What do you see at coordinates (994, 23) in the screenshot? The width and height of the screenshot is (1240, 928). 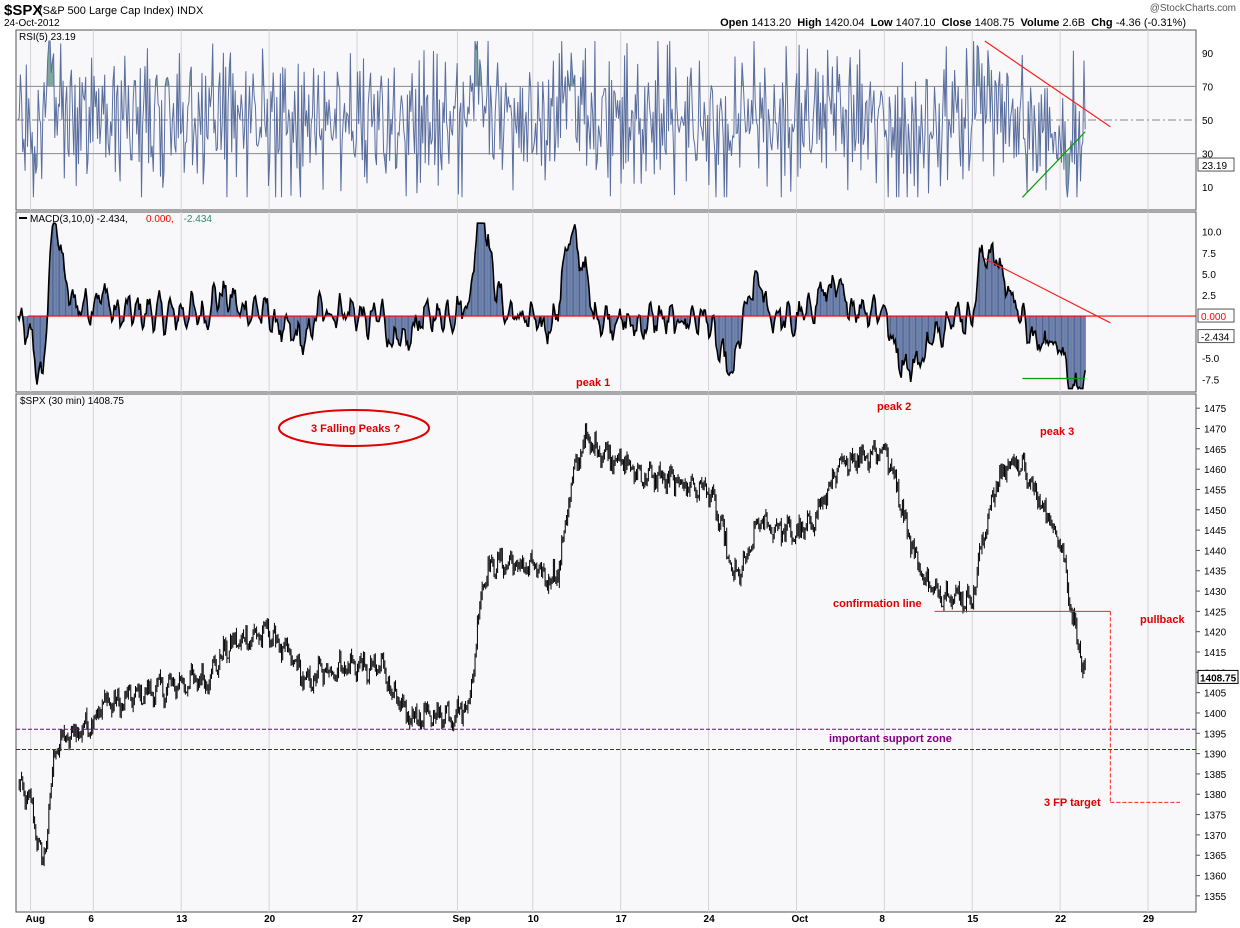 I see `close-value: 1408.75` at bounding box center [994, 23].